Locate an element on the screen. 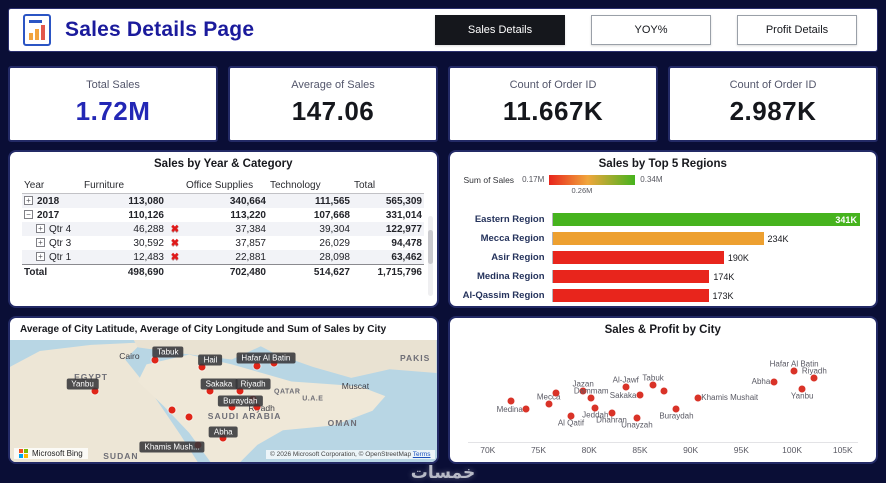 The width and height of the screenshot is (886, 483). terms-link: Terms is located at coordinates (421, 454).